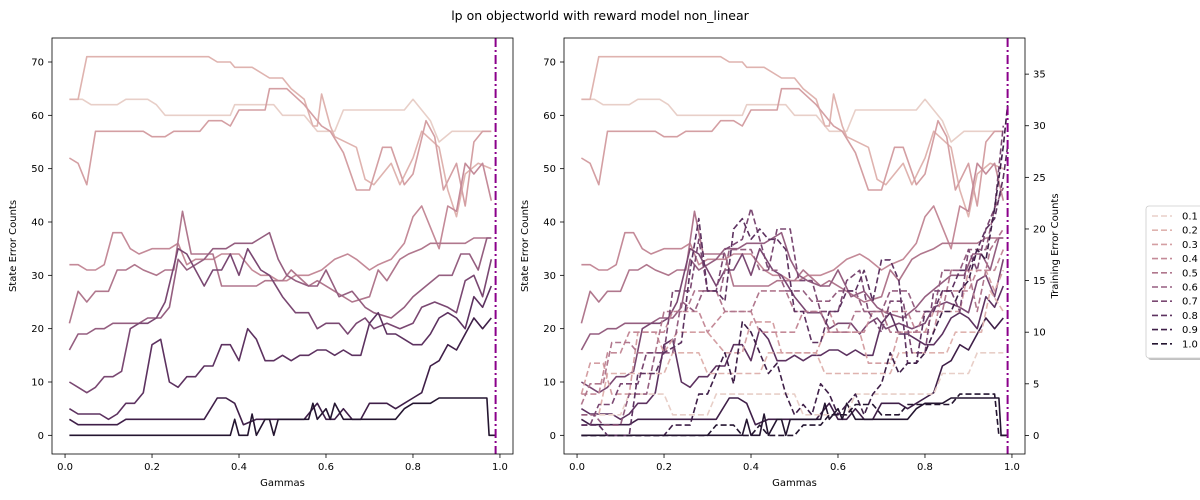 This screenshot has width=1200, height=500. Describe the element at coordinates (1039, 178) in the screenshot. I see `y2-tick-label: 25` at that location.